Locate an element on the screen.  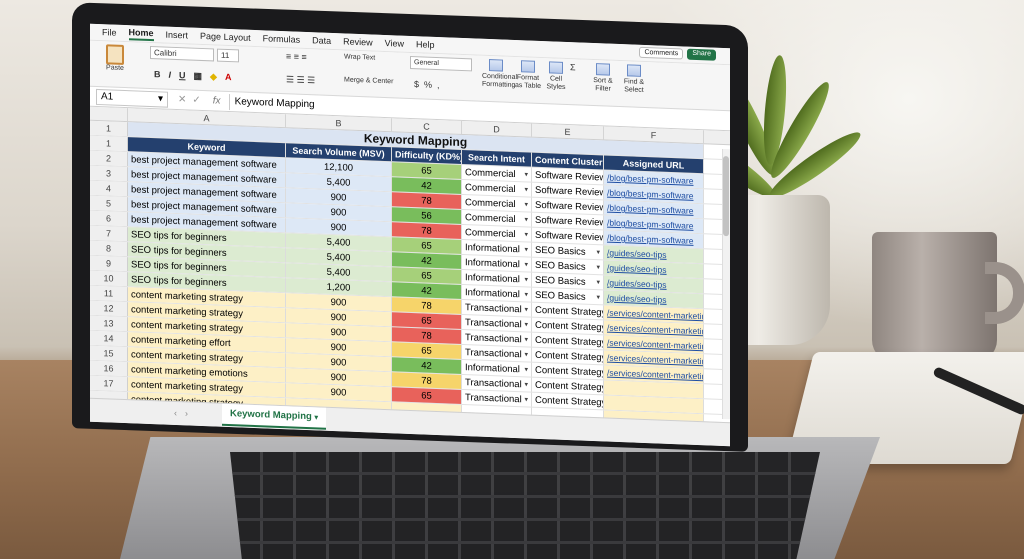
menu-item-help: Help is located at coordinates (425, 44).